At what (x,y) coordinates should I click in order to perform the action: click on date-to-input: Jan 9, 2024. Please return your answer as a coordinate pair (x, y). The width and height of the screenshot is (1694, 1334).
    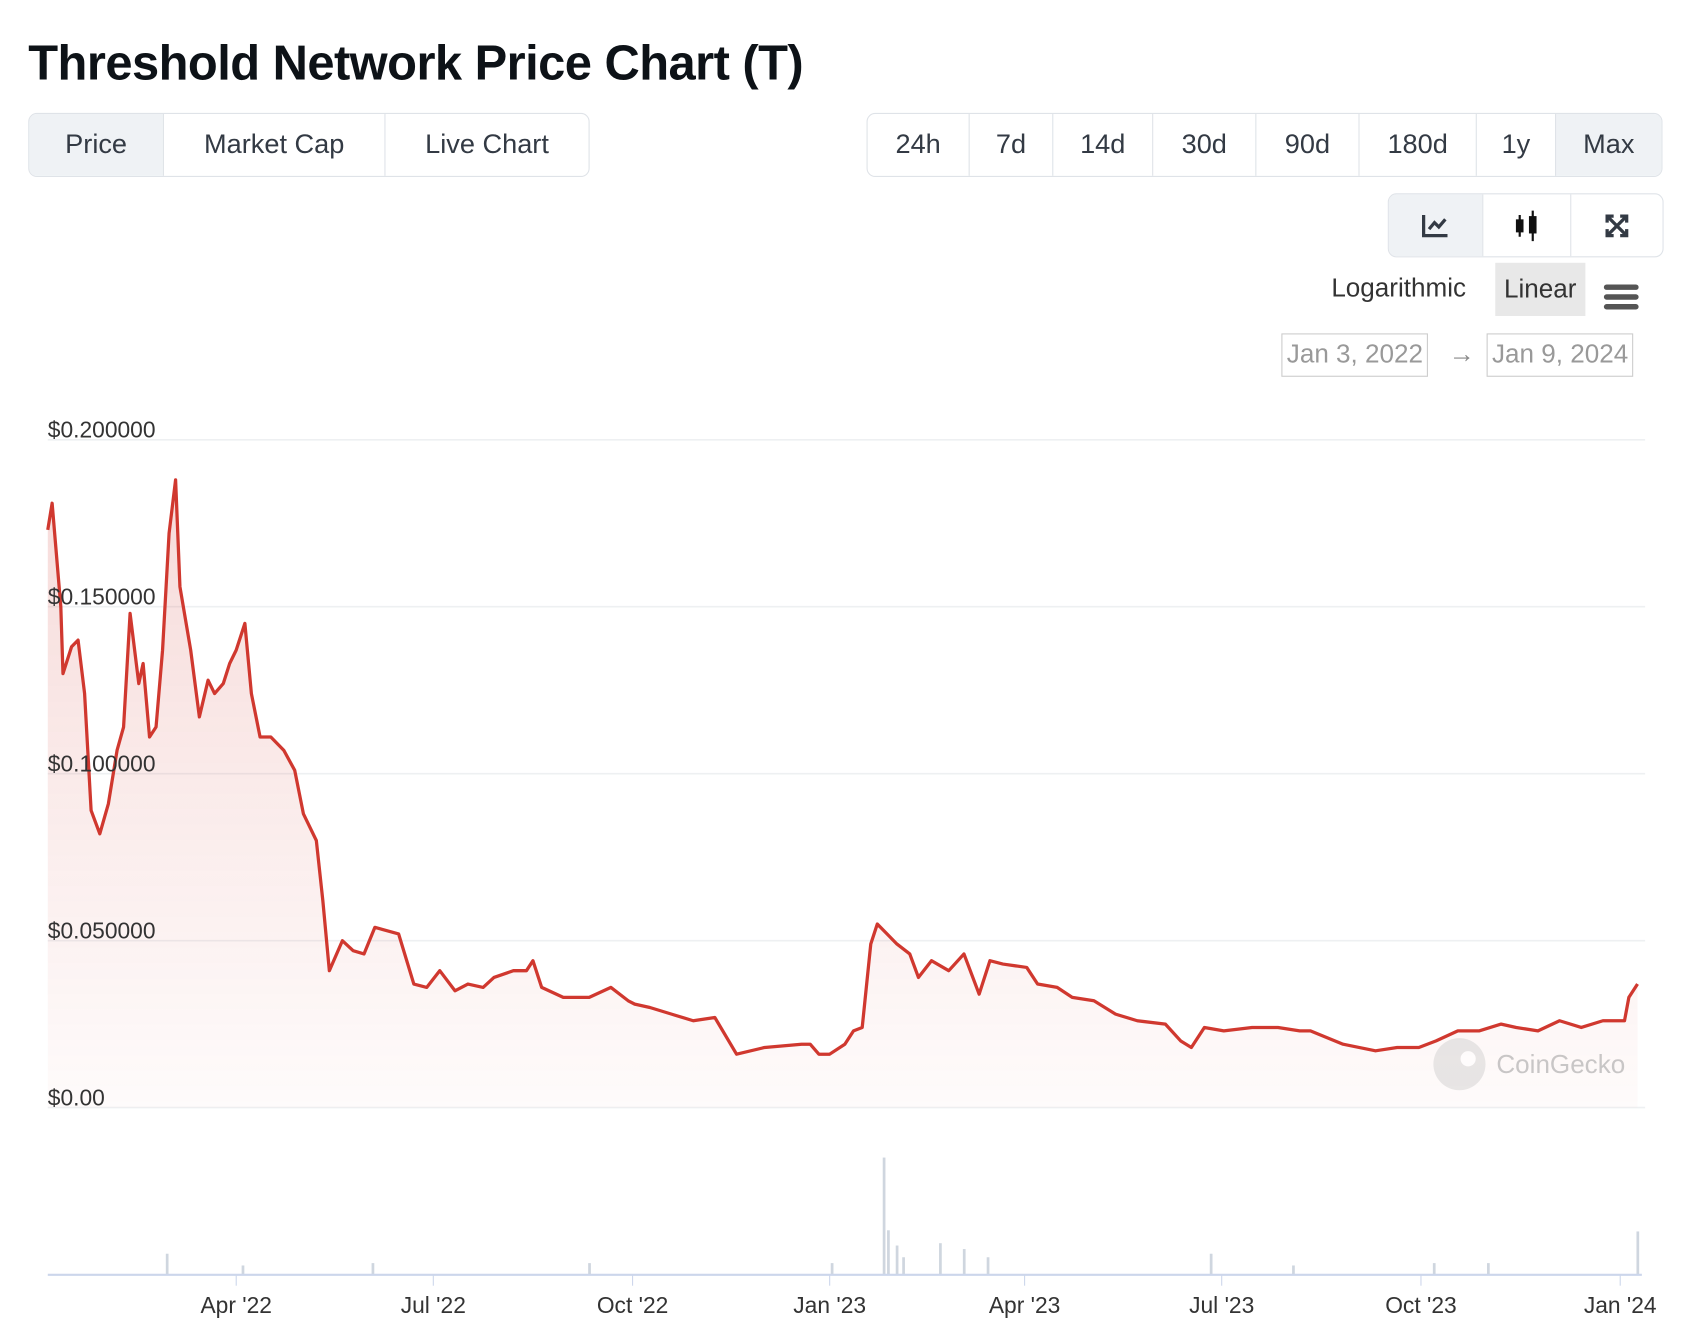
    Looking at the image, I should click on (1560, 355).